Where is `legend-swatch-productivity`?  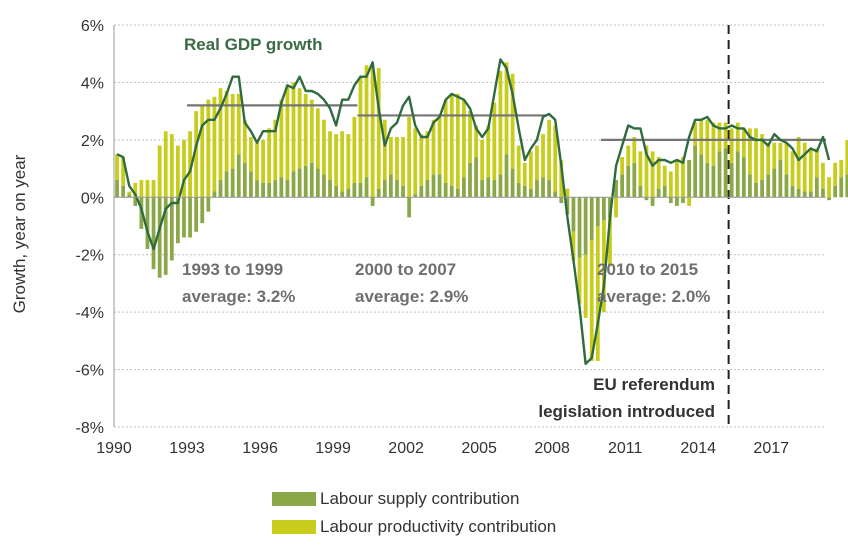
legend-swatch-productivity is located at coordinates (294, 527).